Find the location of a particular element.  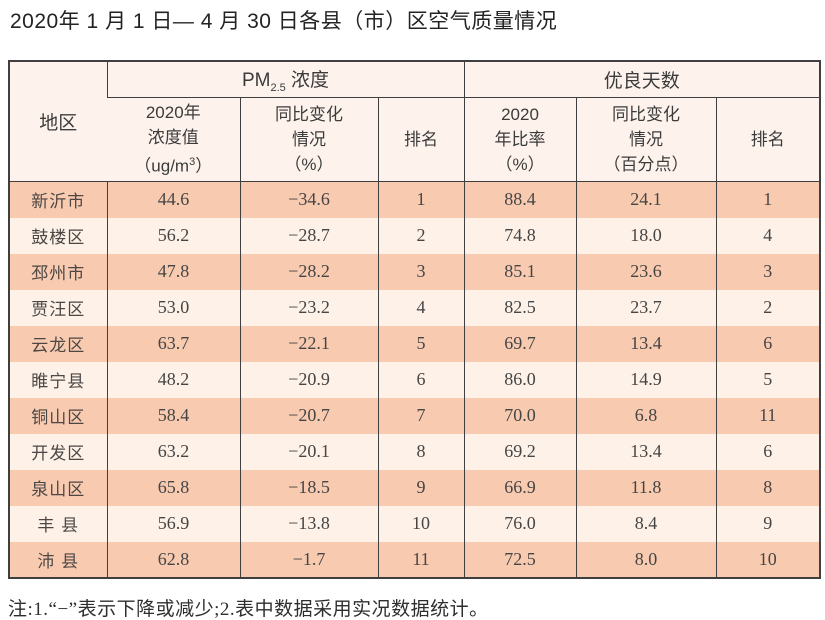

column-group-pm25: PM2.5 浓度 is located at coordinates (285, 79).